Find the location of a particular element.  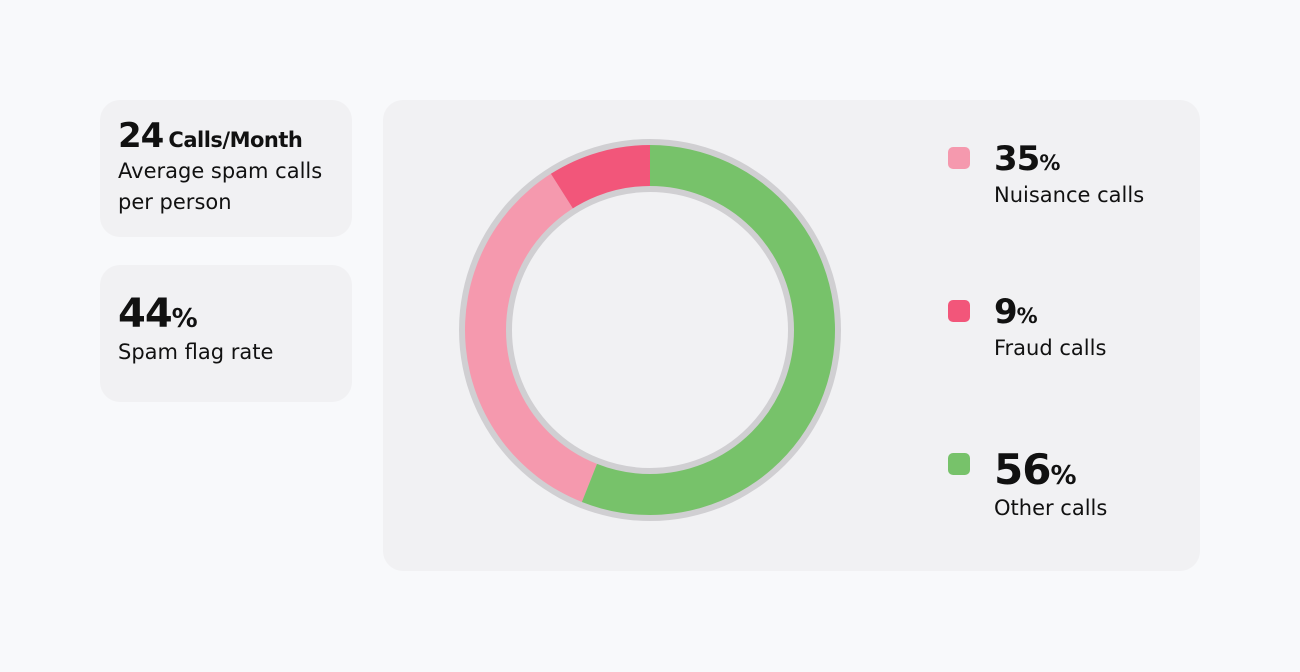

inner-ring is located at coordinates (650, 330).